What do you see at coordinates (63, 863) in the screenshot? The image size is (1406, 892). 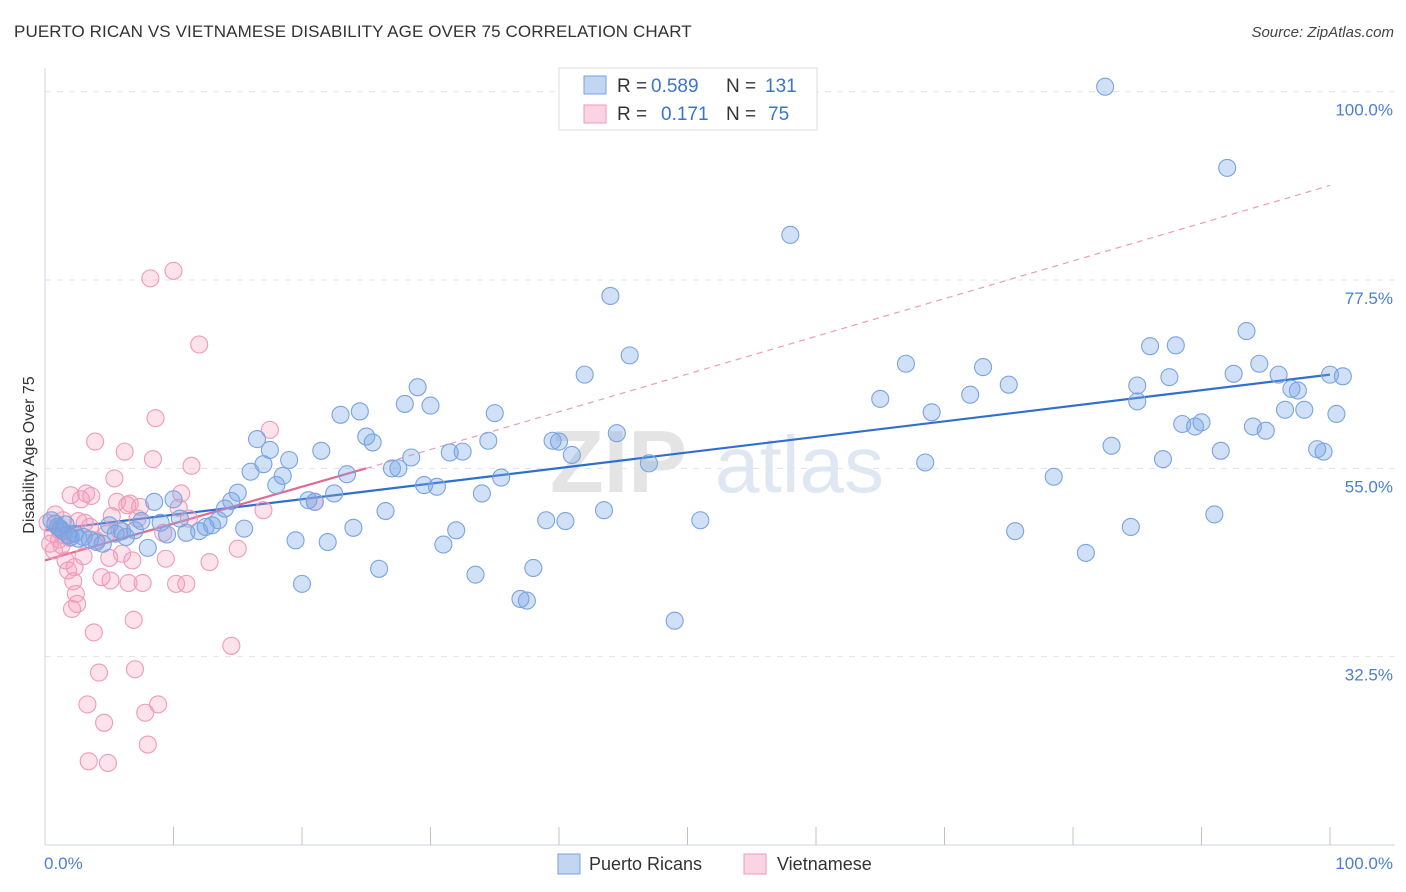 I see `x-tick-label: 0.0%` at bounding box center [63, 863].